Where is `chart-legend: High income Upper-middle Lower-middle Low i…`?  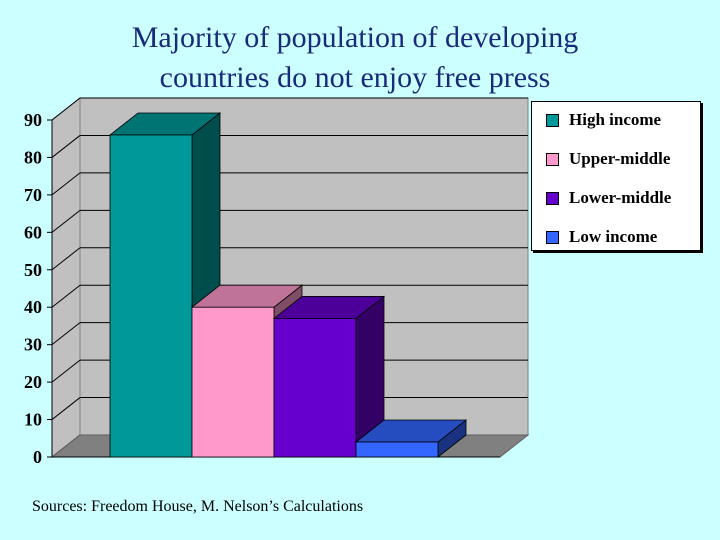 chart-legend: High income Upper-middle Lower-middle Low i… is located at coordinates (616, 176).